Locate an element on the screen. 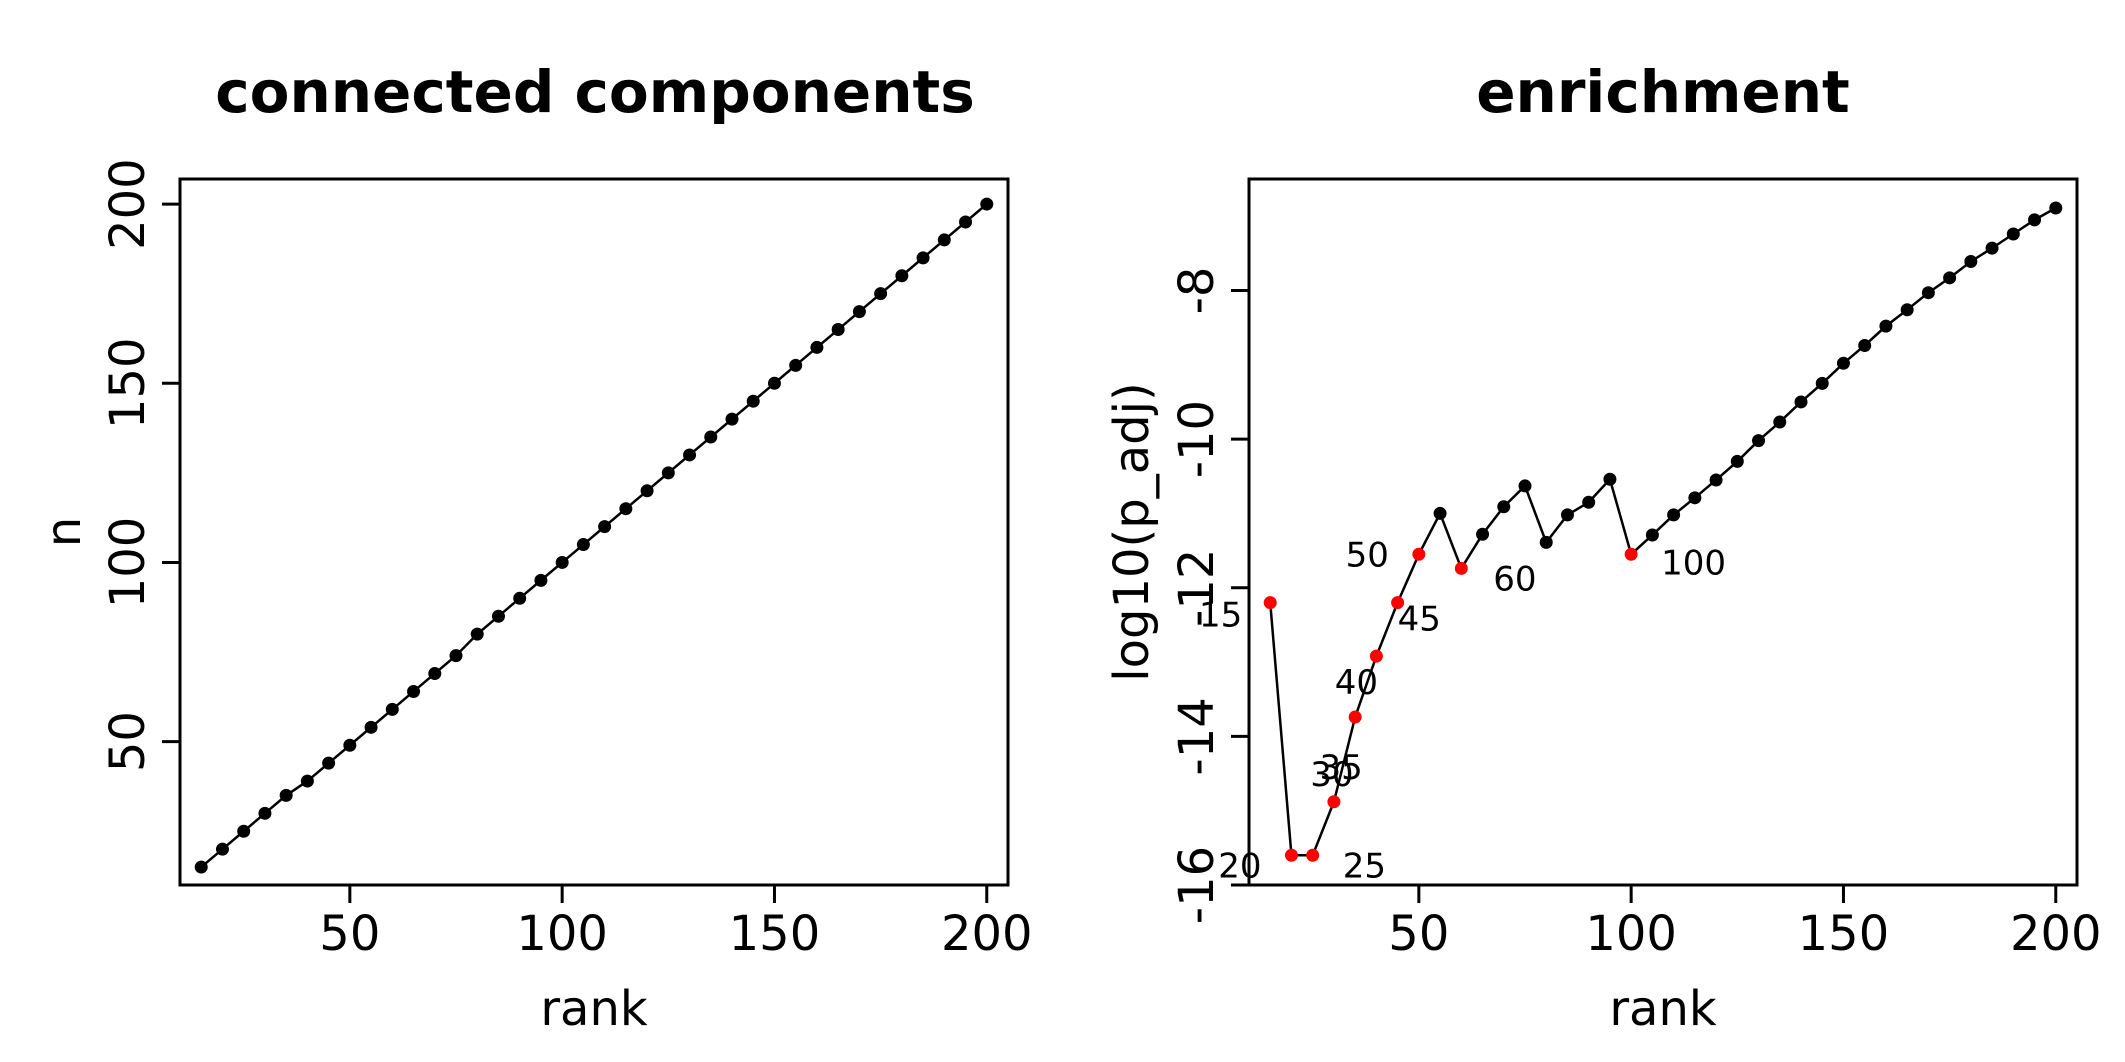 The height and width of the screenshot is (1062, 2125). right-y-tick-label: -16 is located at coordinates (1197, 885).